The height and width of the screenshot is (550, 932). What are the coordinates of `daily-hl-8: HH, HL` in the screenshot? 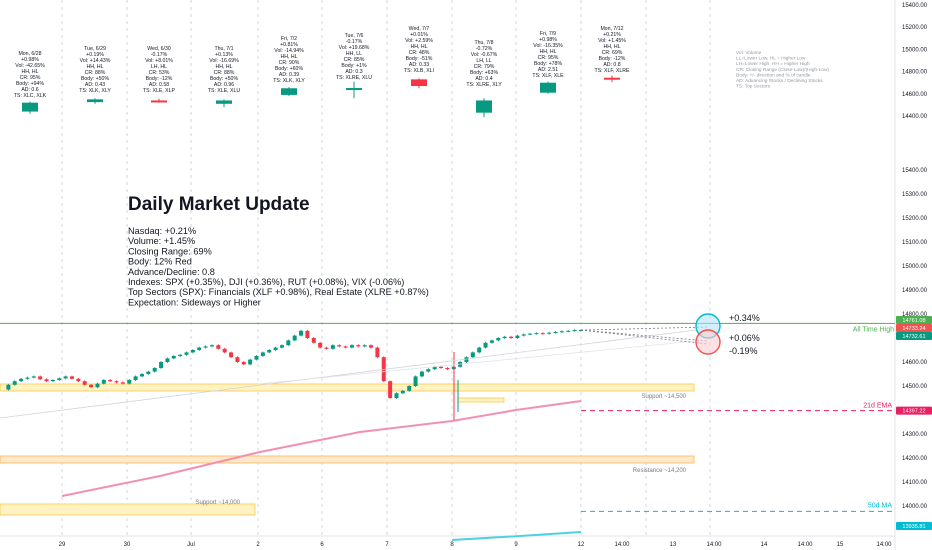 It's located at (547, 52).